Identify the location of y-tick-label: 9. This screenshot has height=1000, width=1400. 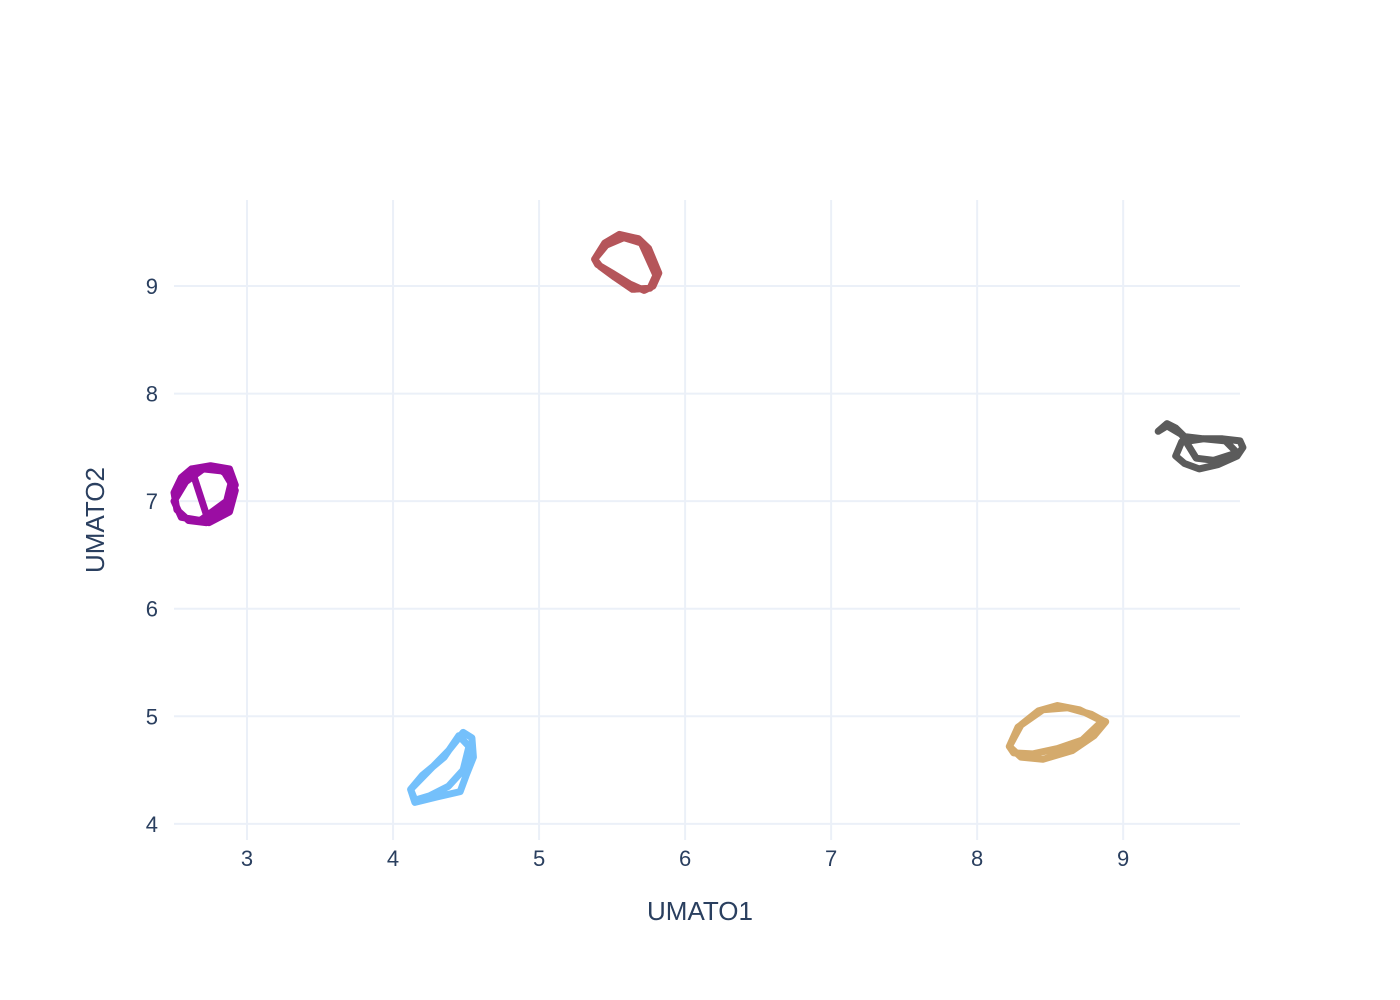
(152, 286).